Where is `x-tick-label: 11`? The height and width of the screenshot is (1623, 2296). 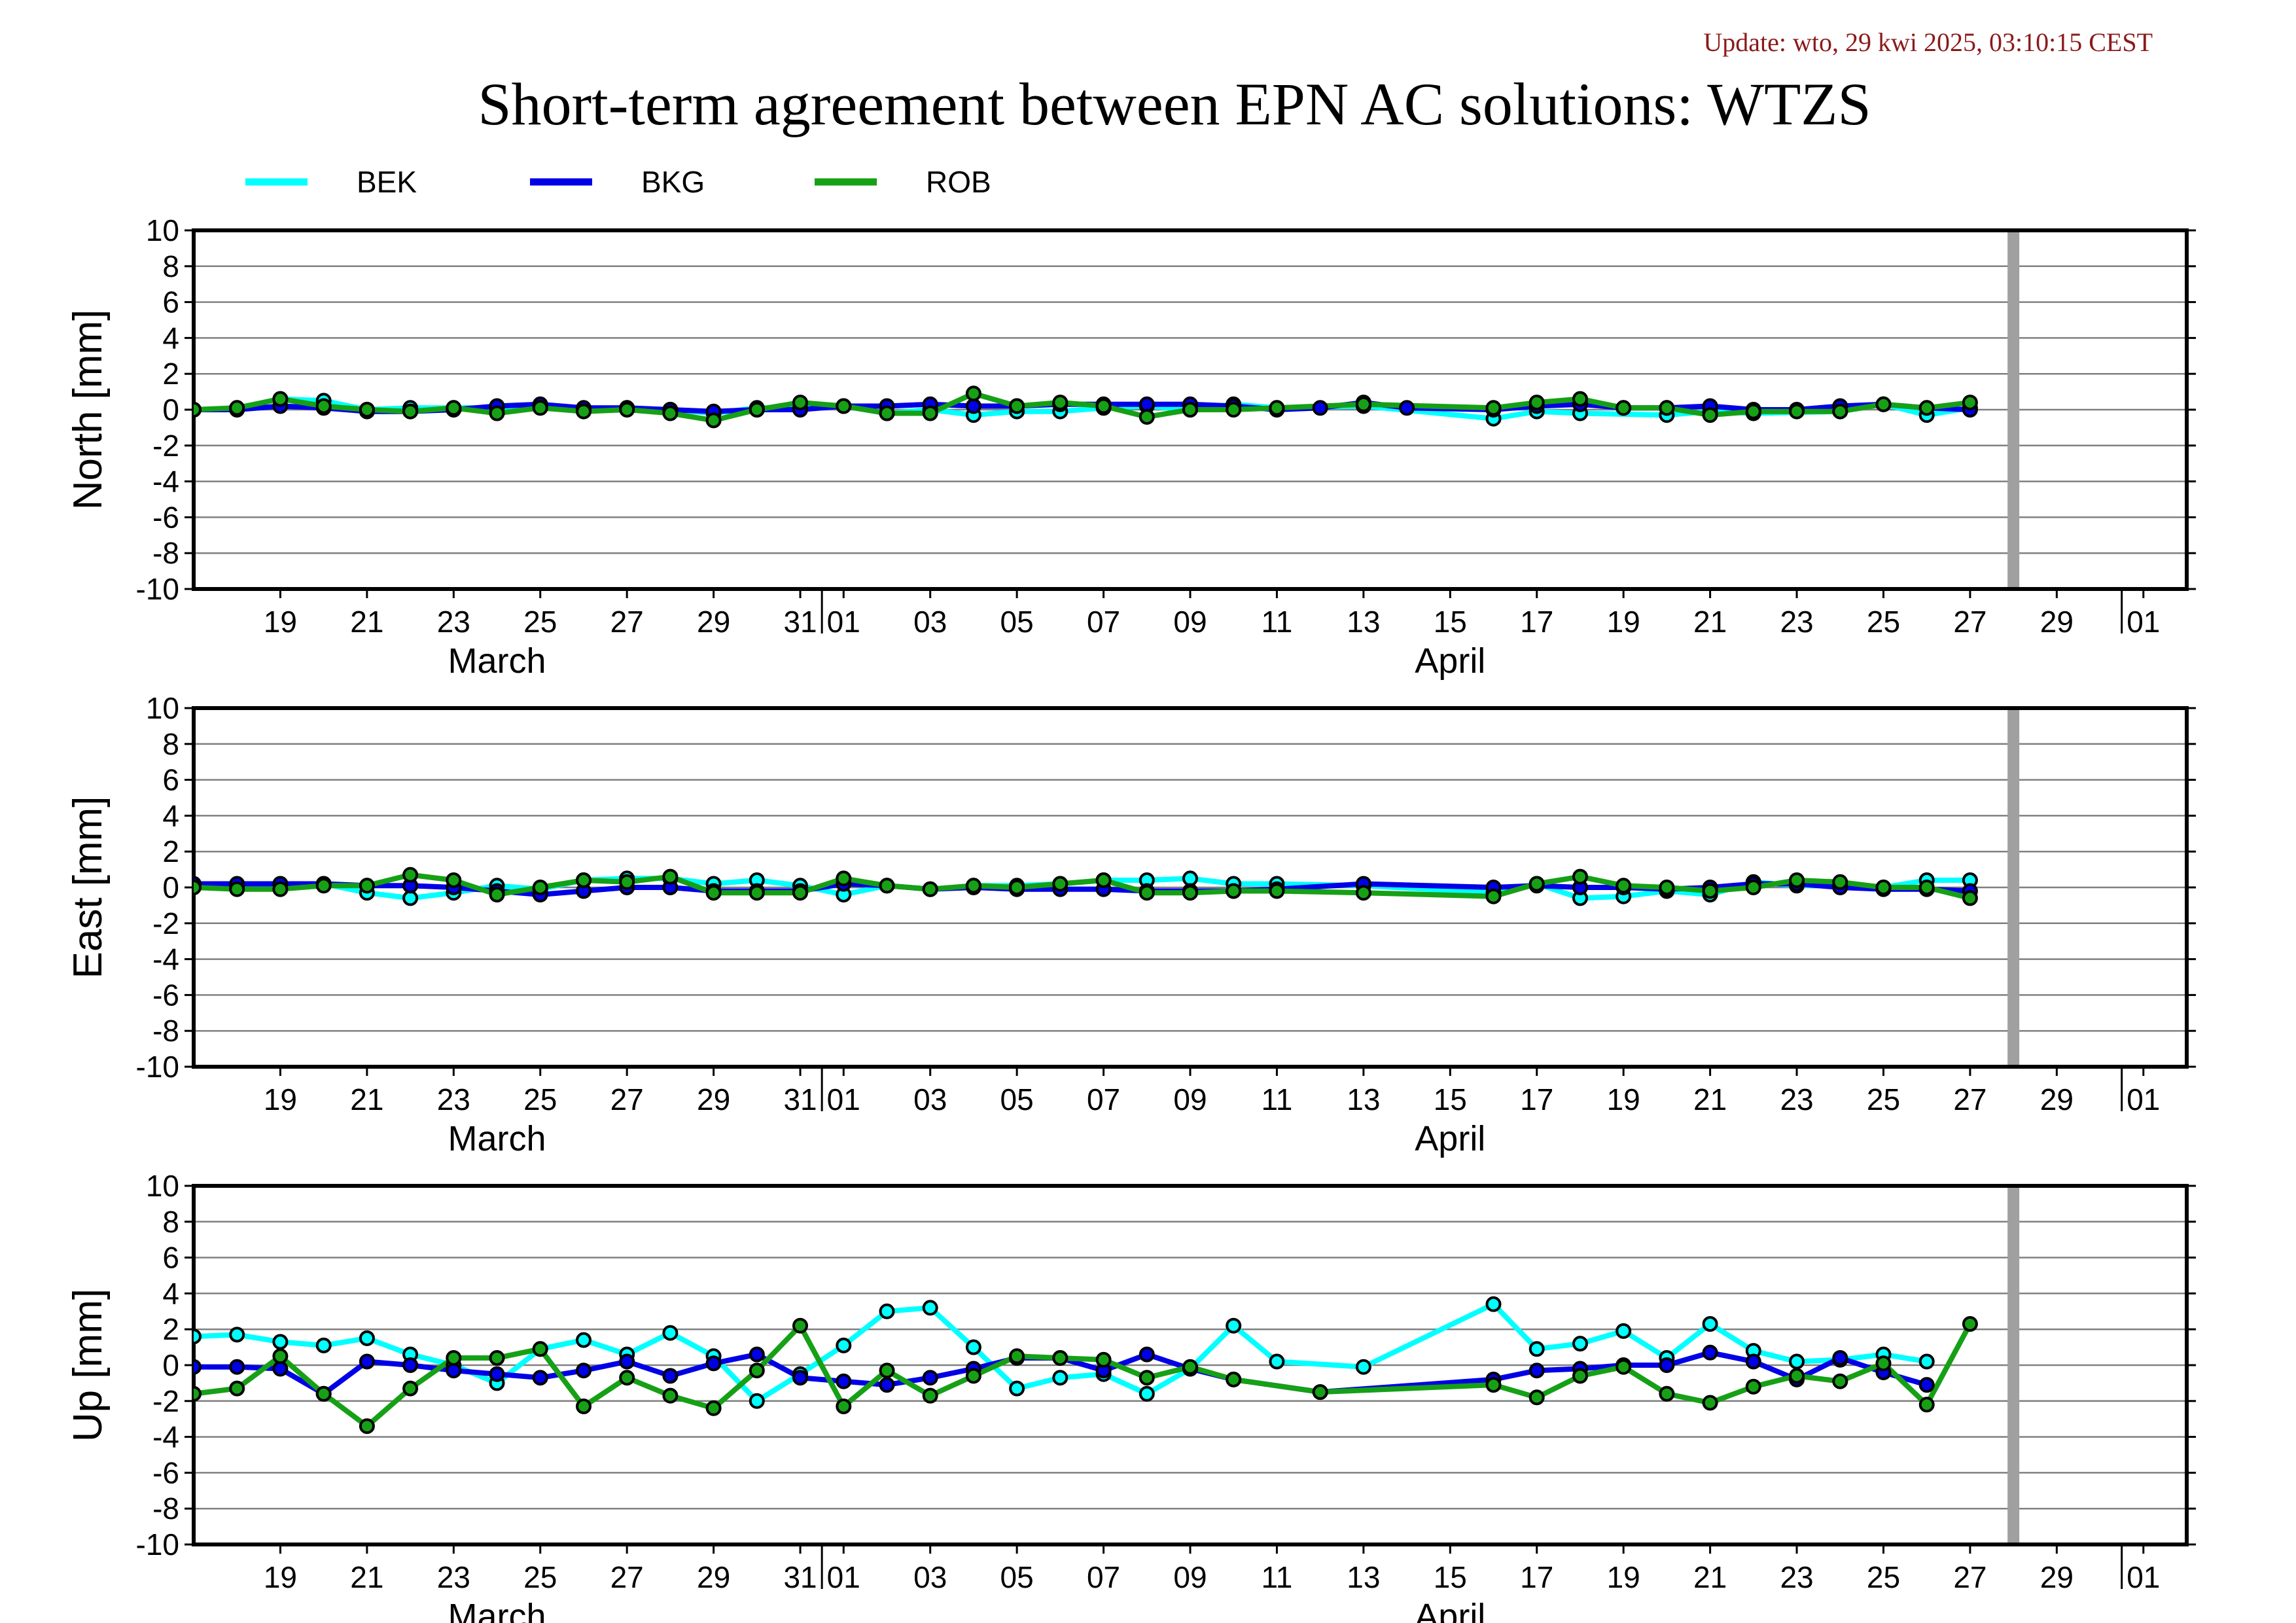
x-tick-label: 11 is located at coordinates (1277, 1099).